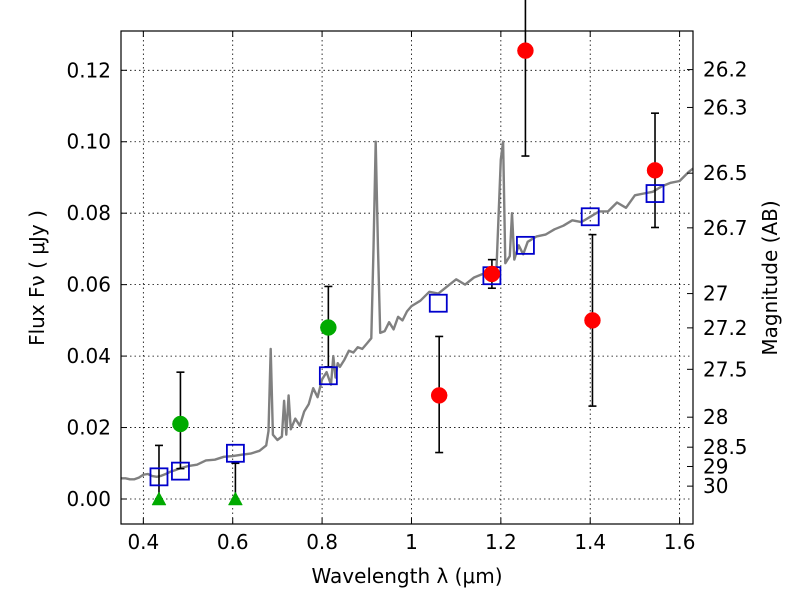  I want to click on y-axis-left: 0.00 0.02 0.04 0.06 0.08 0.10 0.12, so click(96, 284).